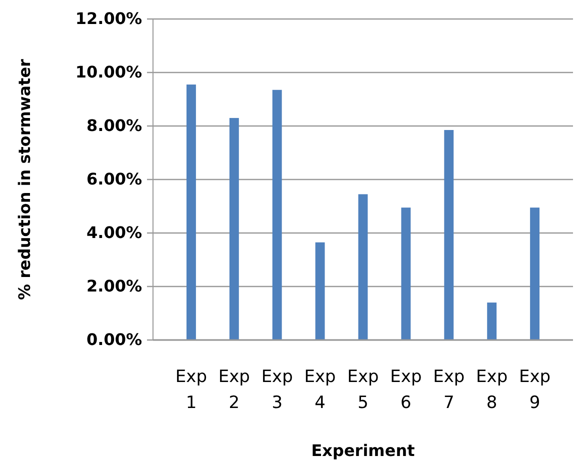 This screenshot has height=465, width=581. I want to click on y-tick-label: 12.00%, so click(108, 18).